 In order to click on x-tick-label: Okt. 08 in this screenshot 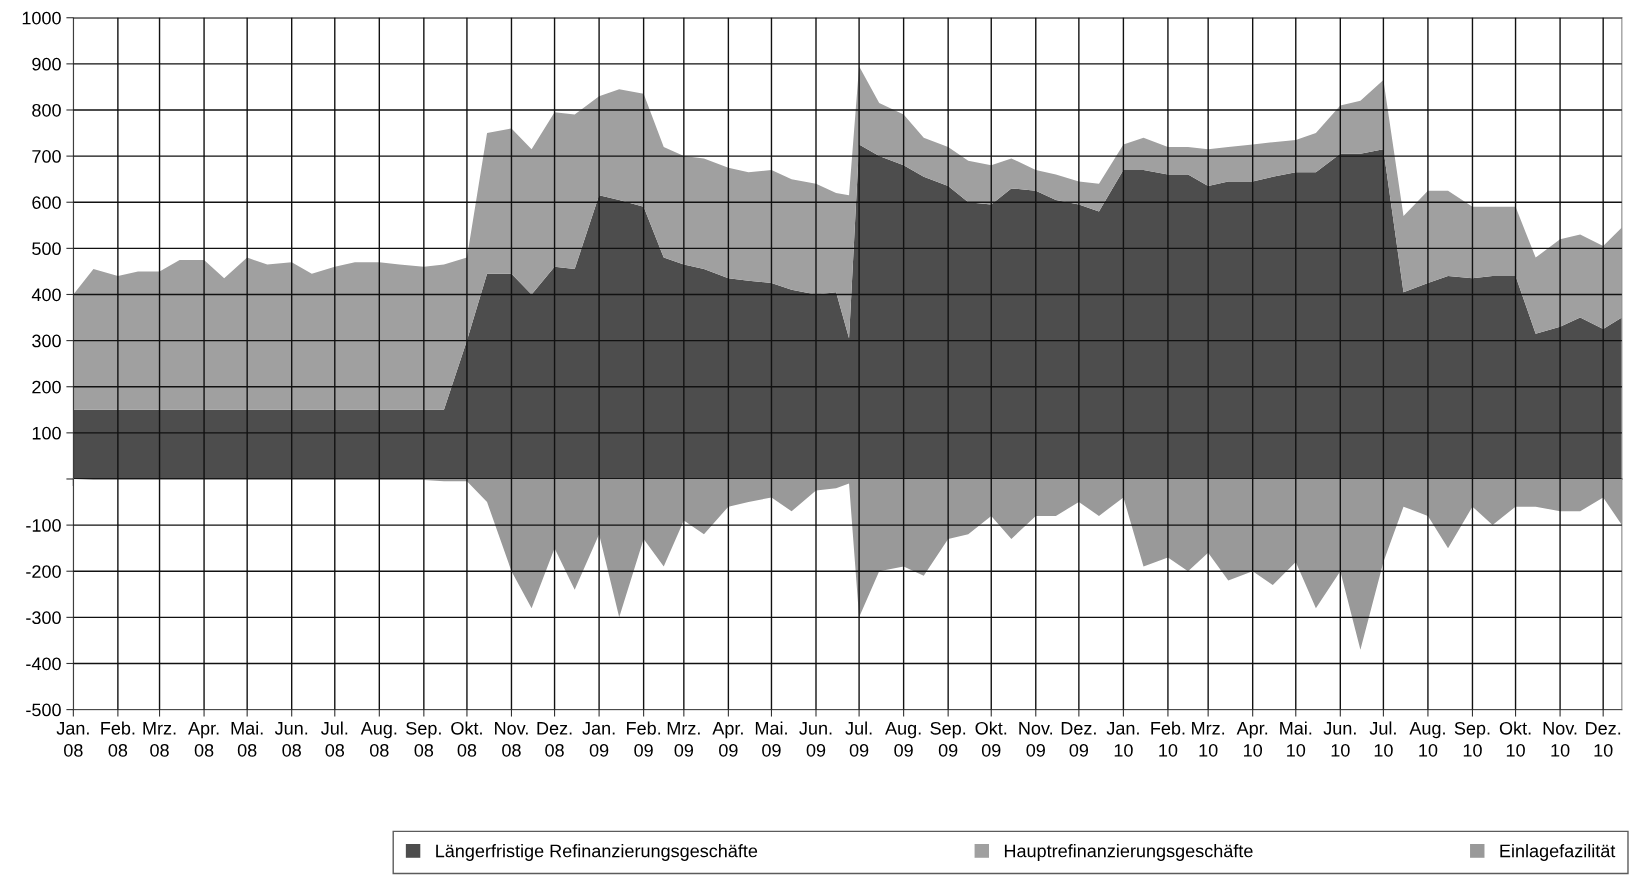, I will do `click(466, 739)`.